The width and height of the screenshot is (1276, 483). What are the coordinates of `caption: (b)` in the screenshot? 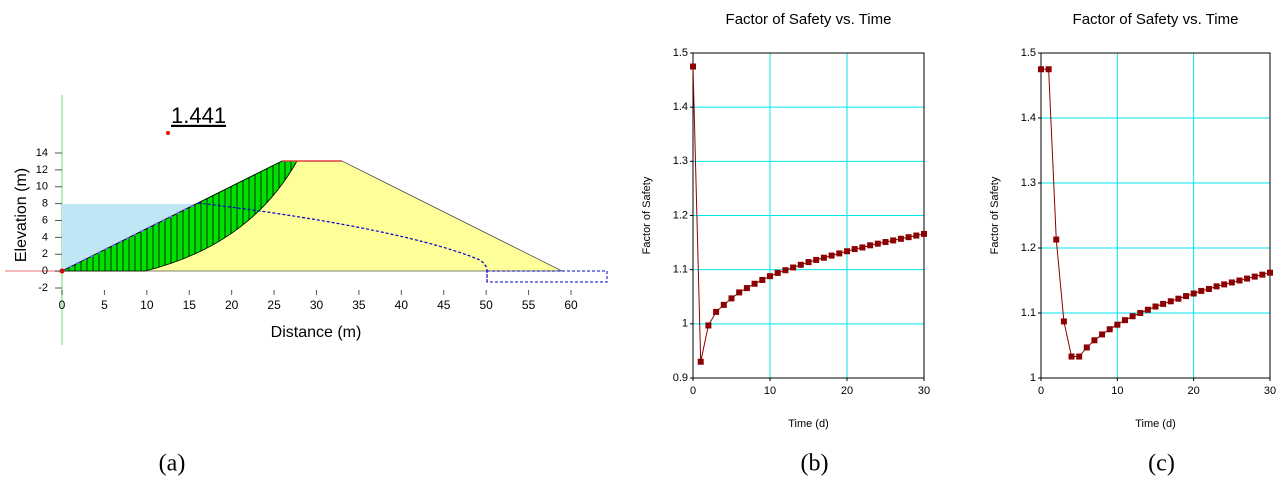 It's located at (815, 464).